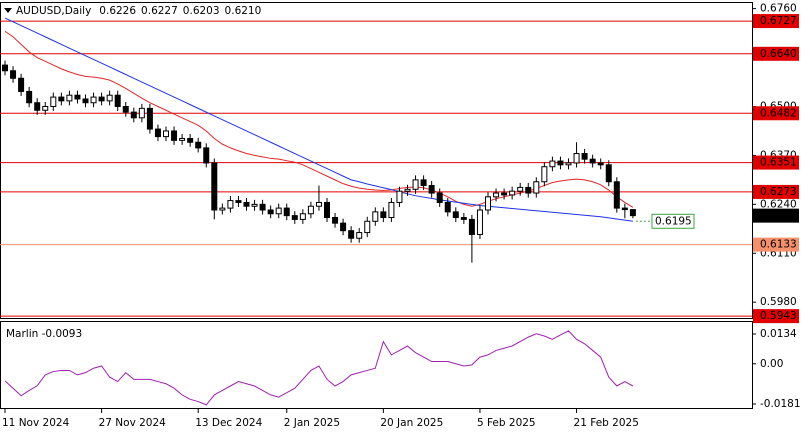 The width and height of the screenshot is (812, 435). What do you see at coordinates (506, 423) in the screenshot?
I see `x-tick-label: 5 Feb 2025` at bounding box center [506, 423].